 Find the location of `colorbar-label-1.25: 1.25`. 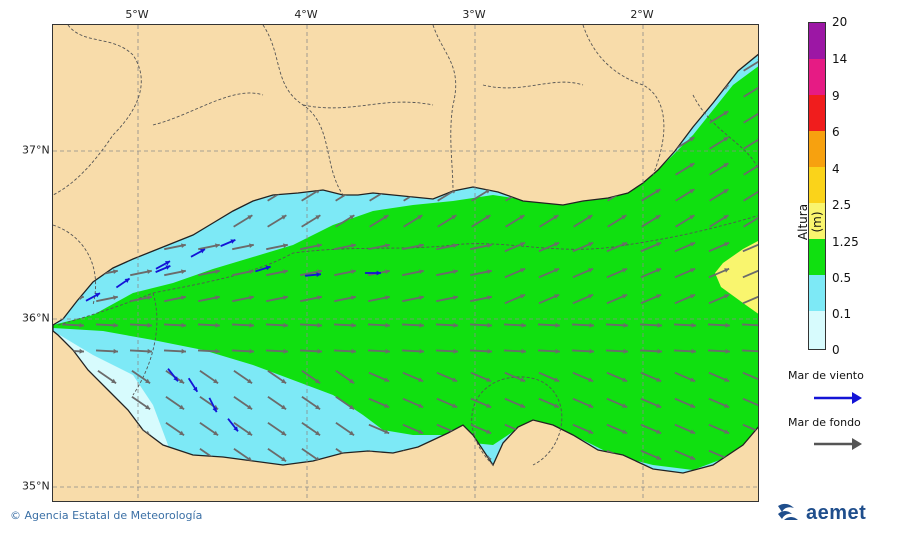

colorbar-label-1.25: 1.25 is located at coordinates (845, 242).